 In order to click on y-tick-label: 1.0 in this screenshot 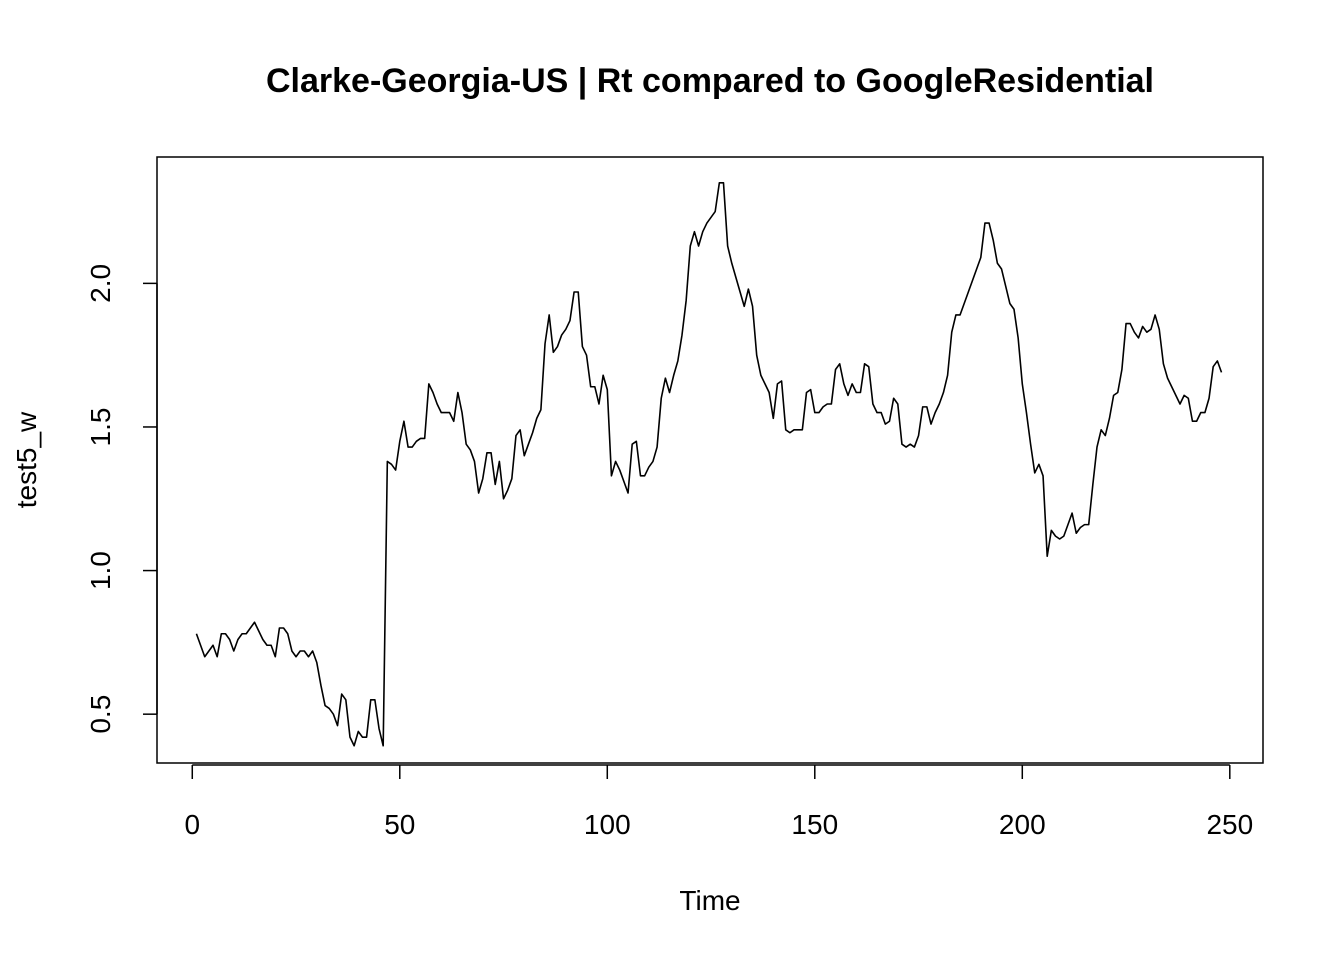, I will do `click(100, 570)`.